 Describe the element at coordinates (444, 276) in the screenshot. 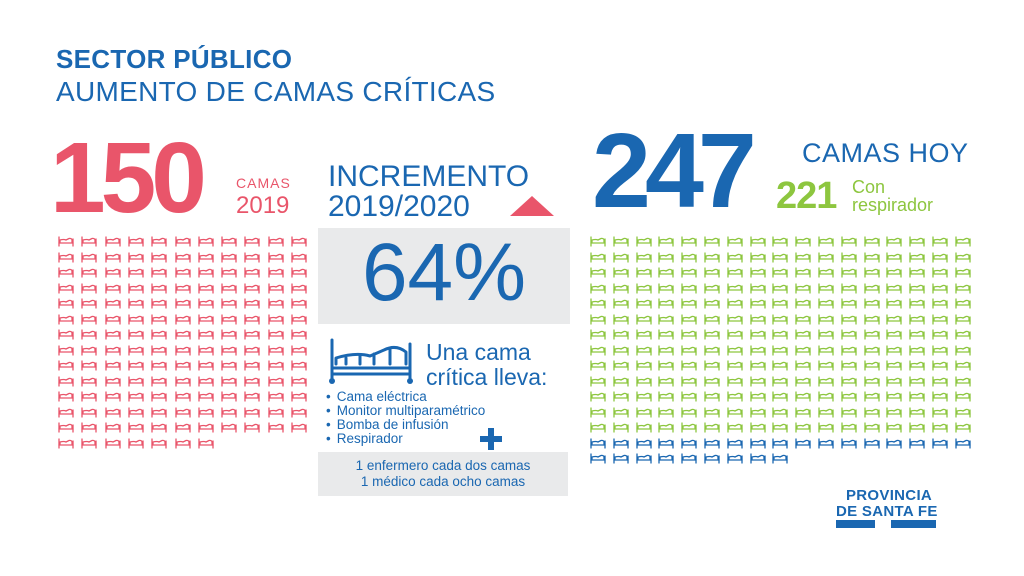

I see `percentage-panel` at that location.